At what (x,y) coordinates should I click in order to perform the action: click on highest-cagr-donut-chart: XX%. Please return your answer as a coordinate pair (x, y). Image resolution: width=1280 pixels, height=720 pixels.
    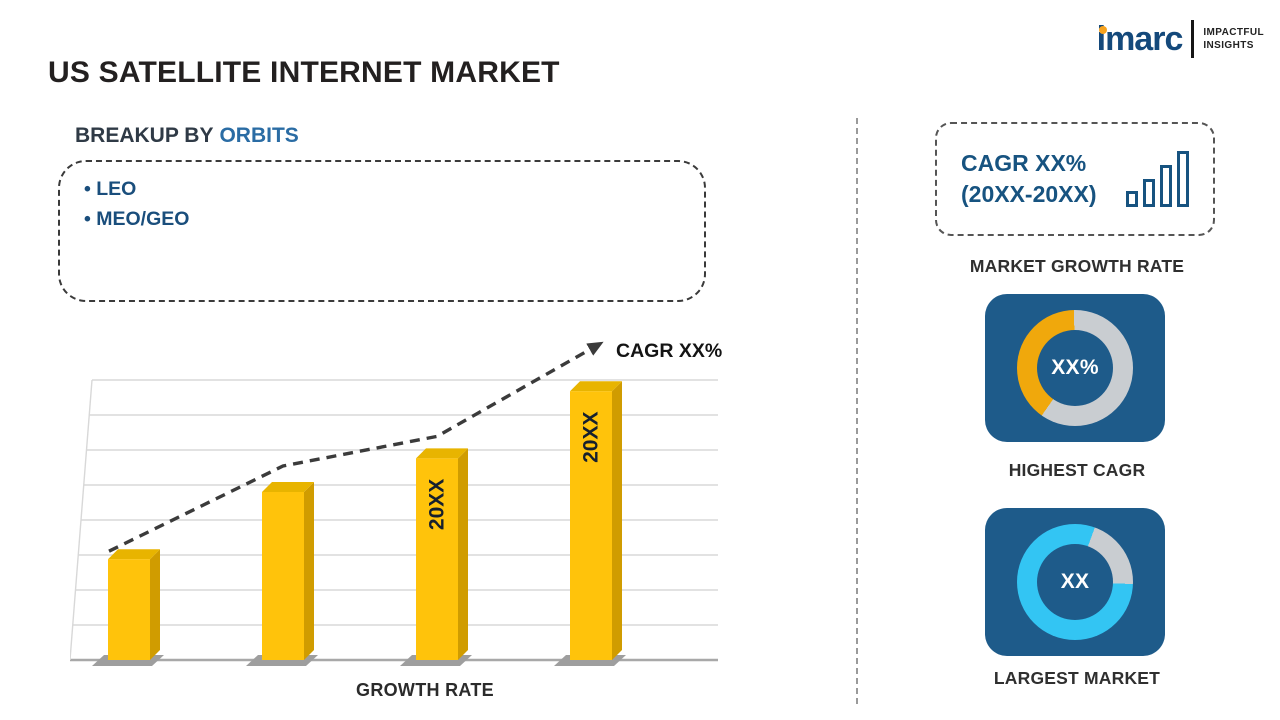
    Looking at the image, I should click on (1075, 368).